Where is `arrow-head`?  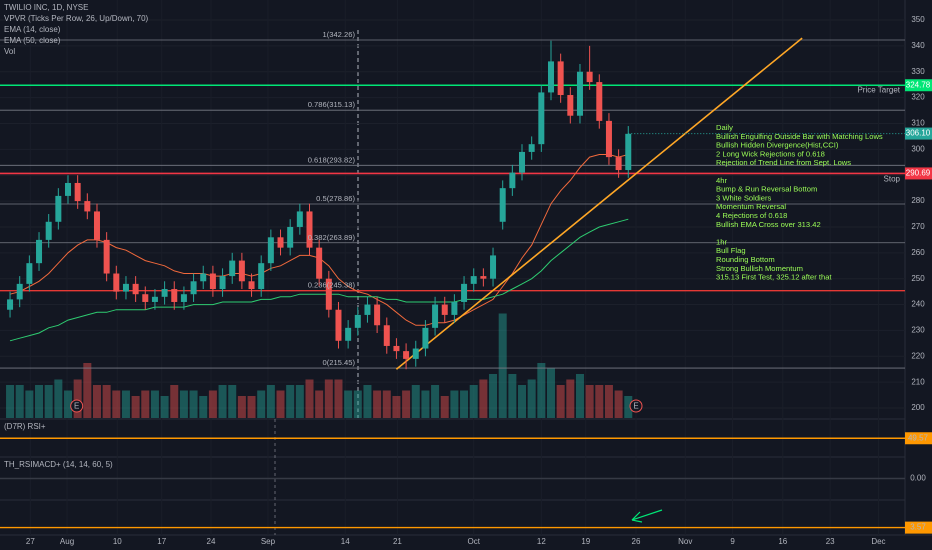
arrow-head is located at coordinates (637, 517).